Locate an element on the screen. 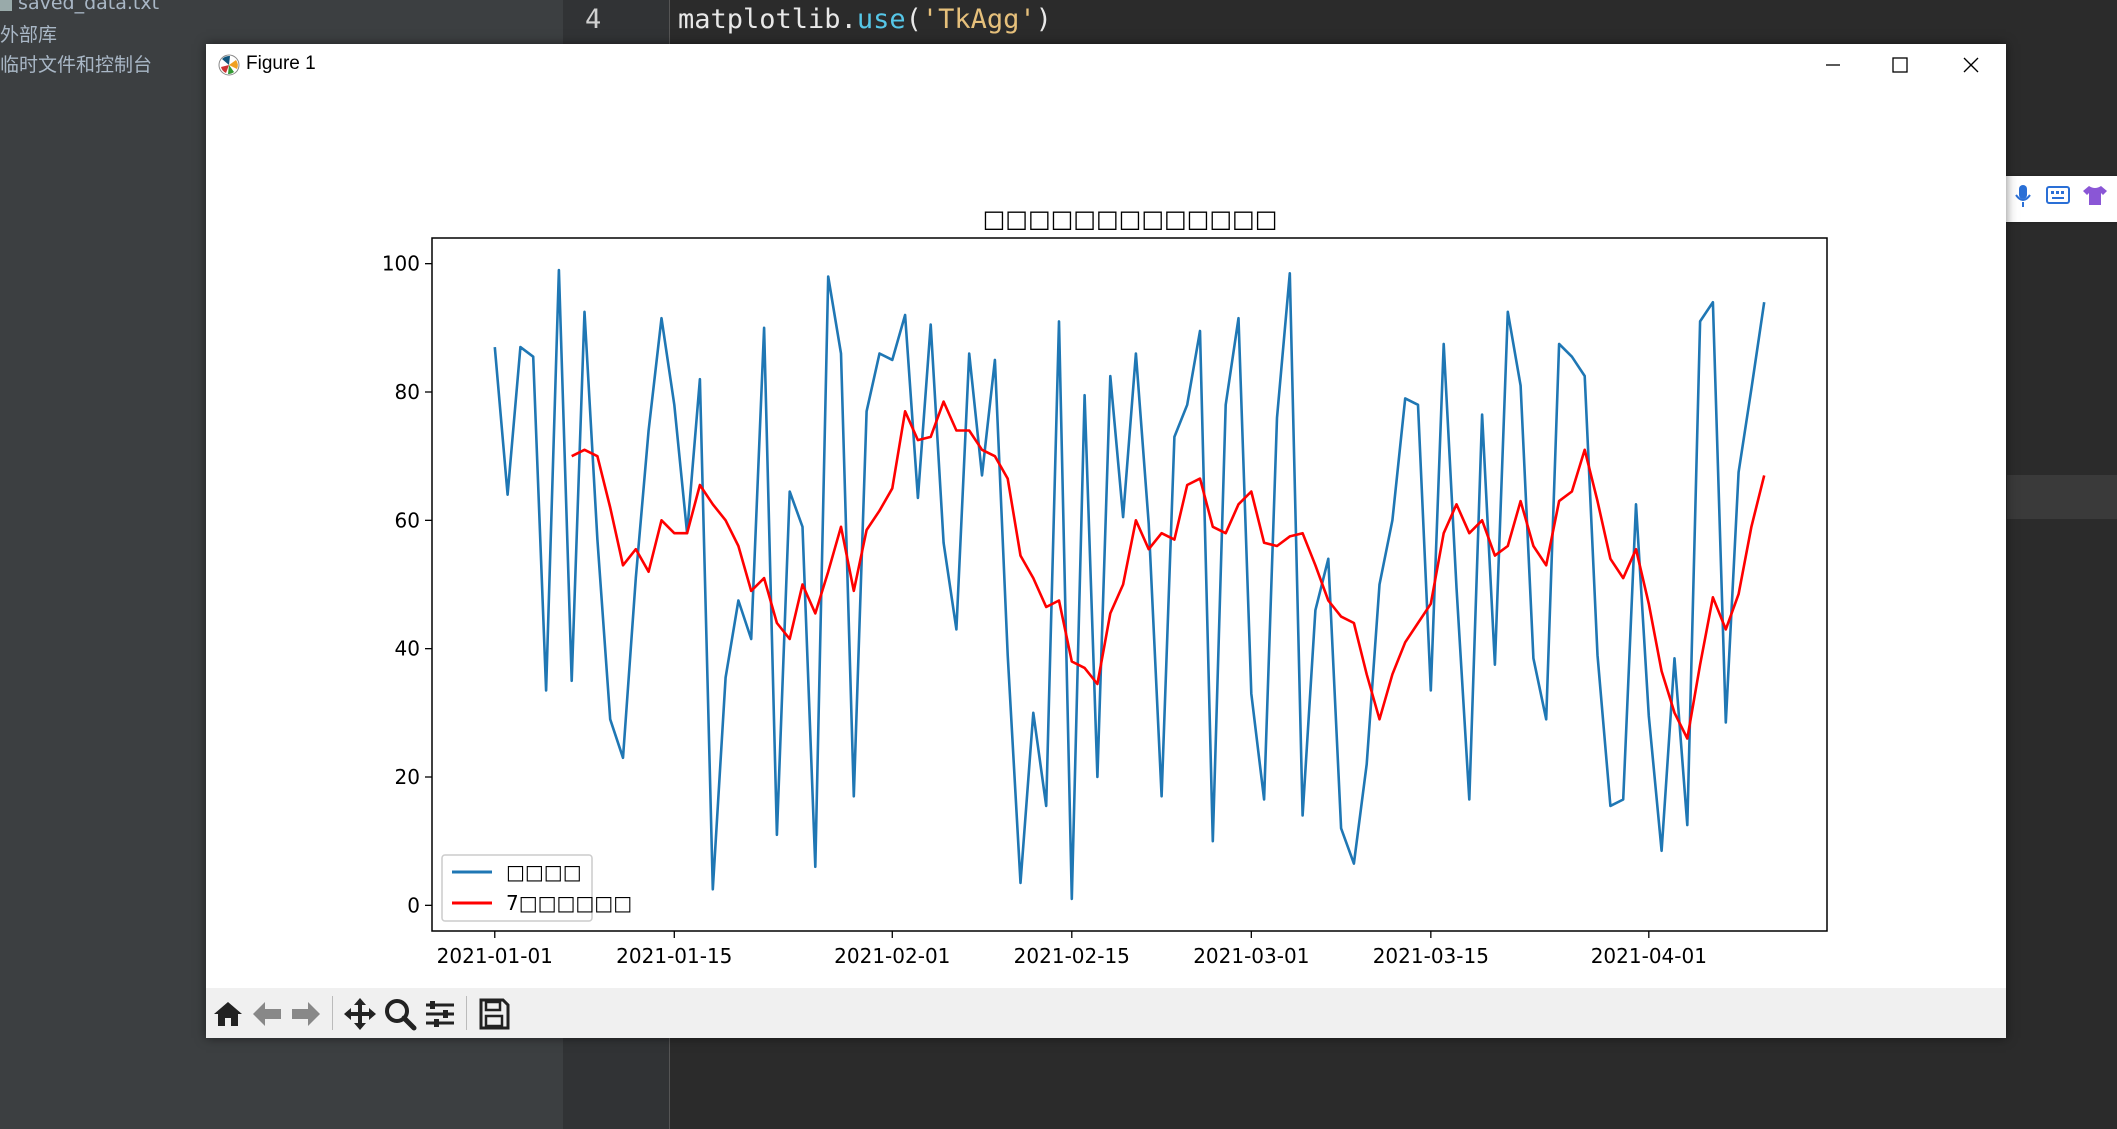 Image resolution: width=2117 pixels, height=1129 pixels. x-tick-label: 2021-03-15 is located at coordinates (1431, 956).